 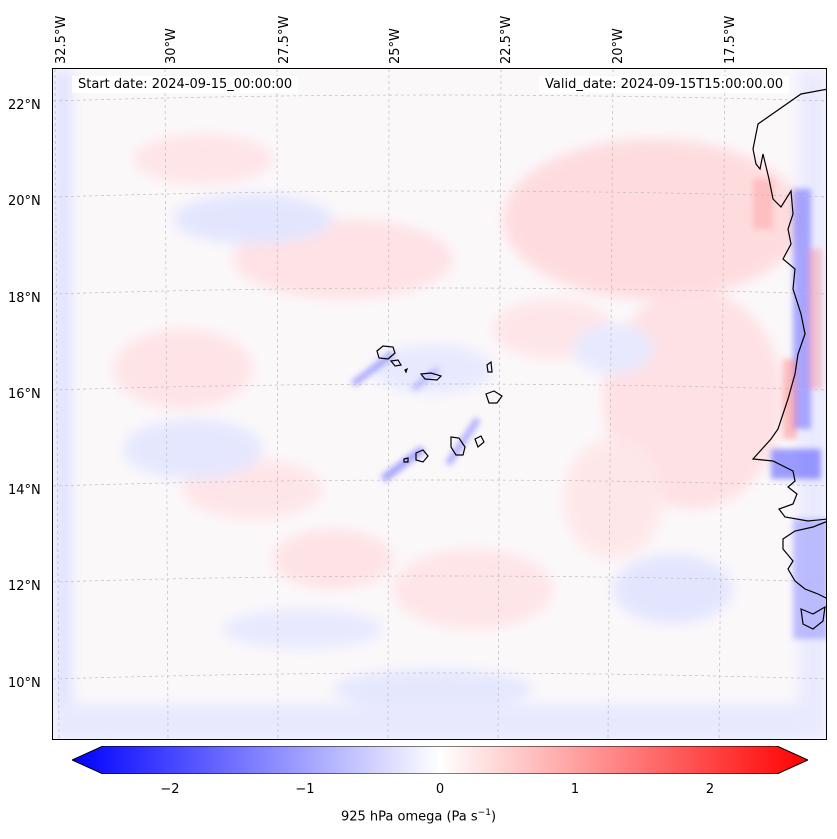 I want to click on island-sao-nicolau, so click(x=431, y=376).